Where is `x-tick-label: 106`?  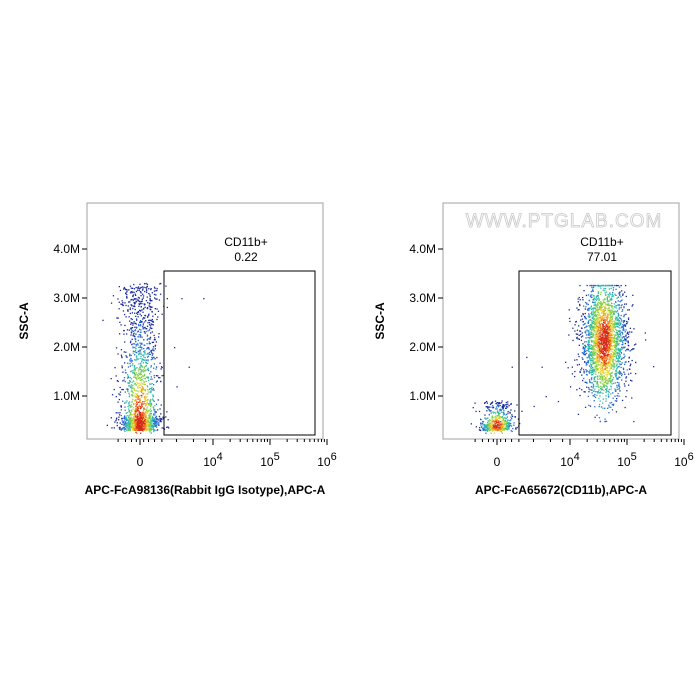 x-tick-label: 106 is located at coordinates (326, 460).